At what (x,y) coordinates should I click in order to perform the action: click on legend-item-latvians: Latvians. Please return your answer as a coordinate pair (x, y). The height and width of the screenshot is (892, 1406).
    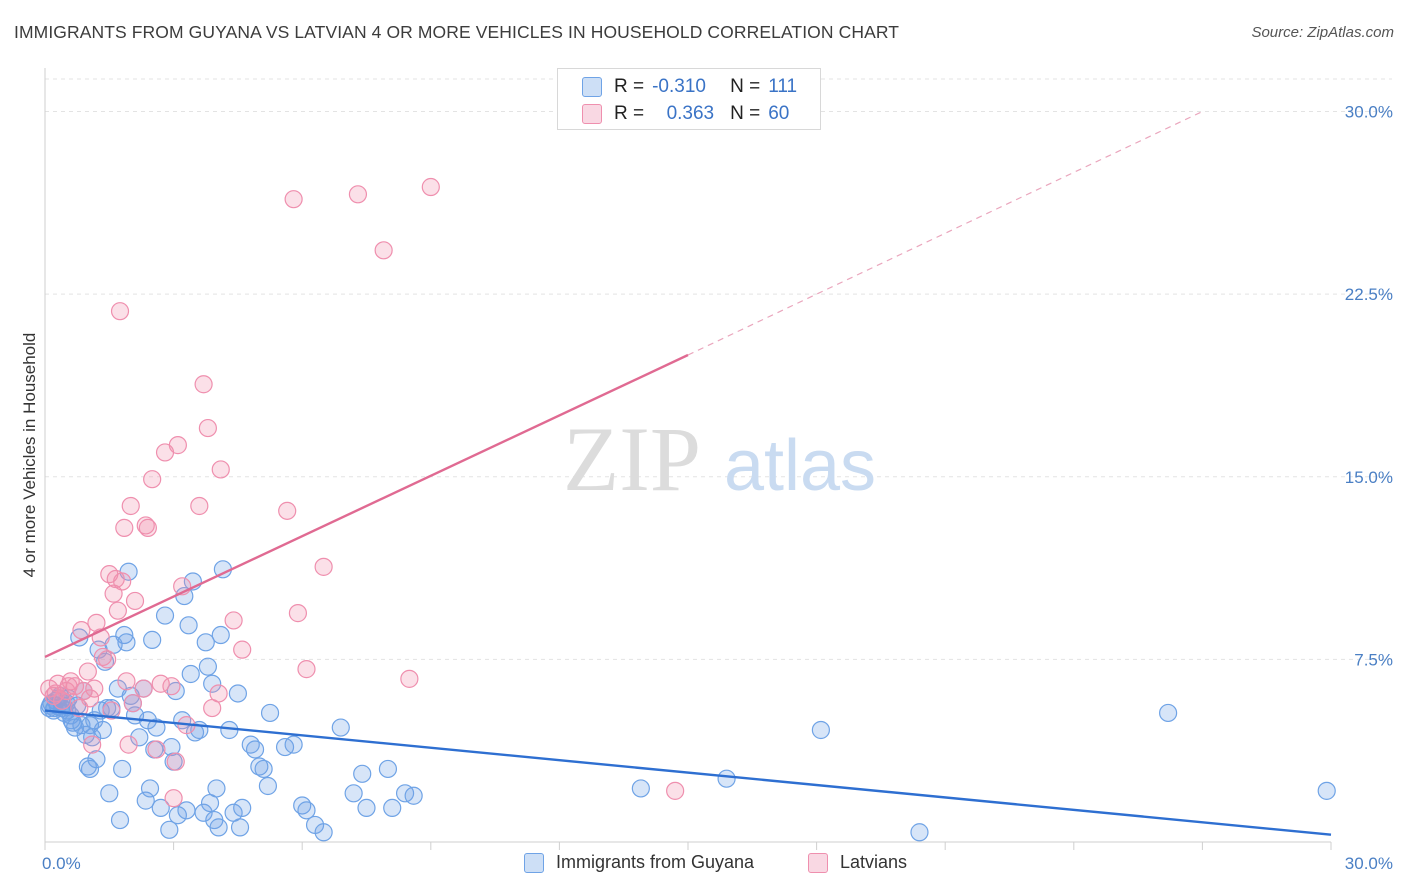
    Looking at the image, I should click on (857, 862).